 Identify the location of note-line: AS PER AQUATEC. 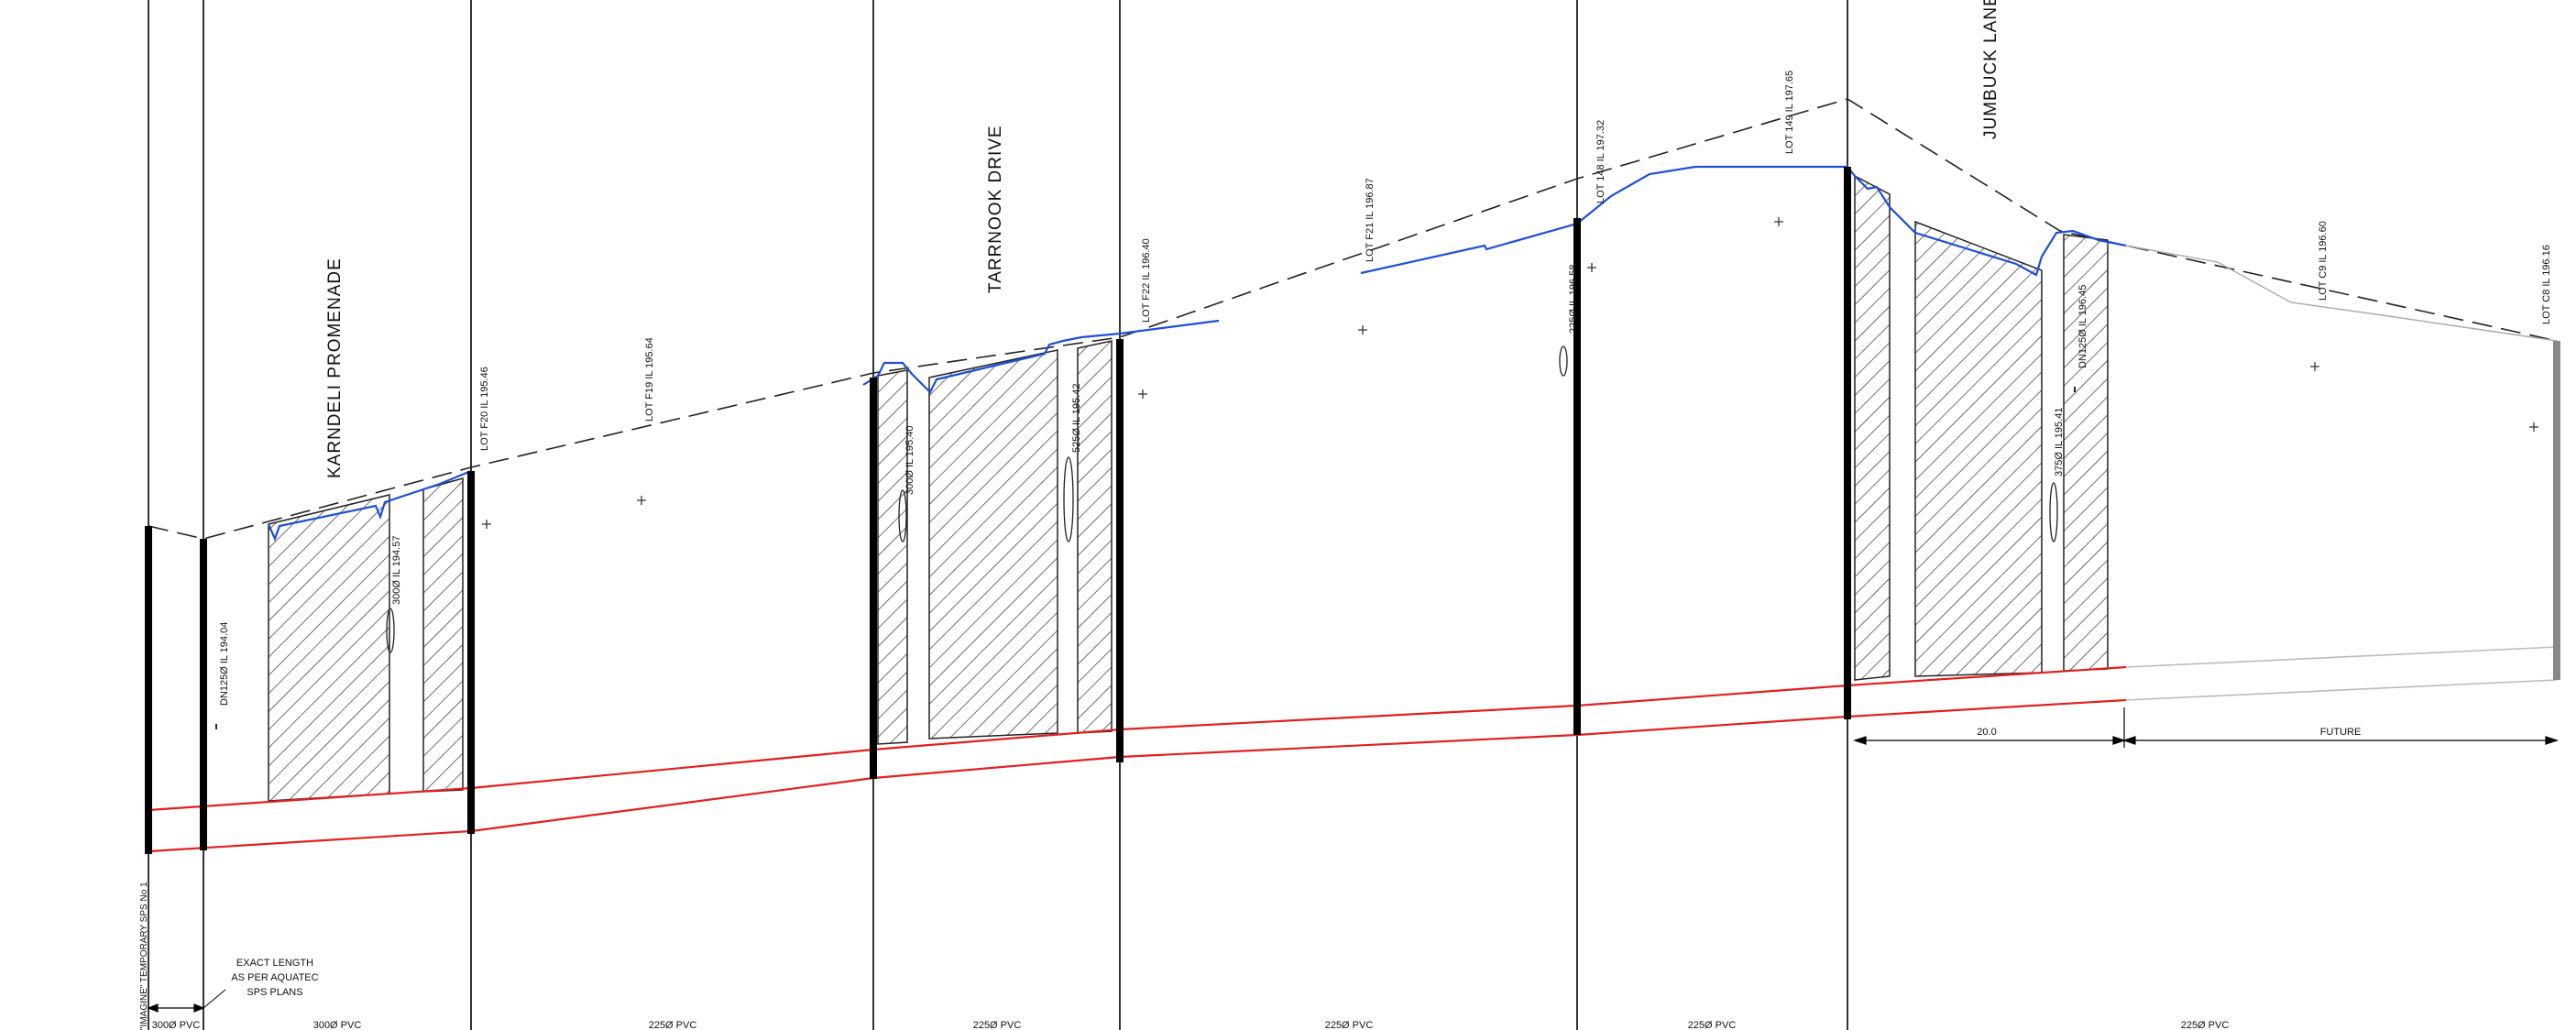
(274, 977).